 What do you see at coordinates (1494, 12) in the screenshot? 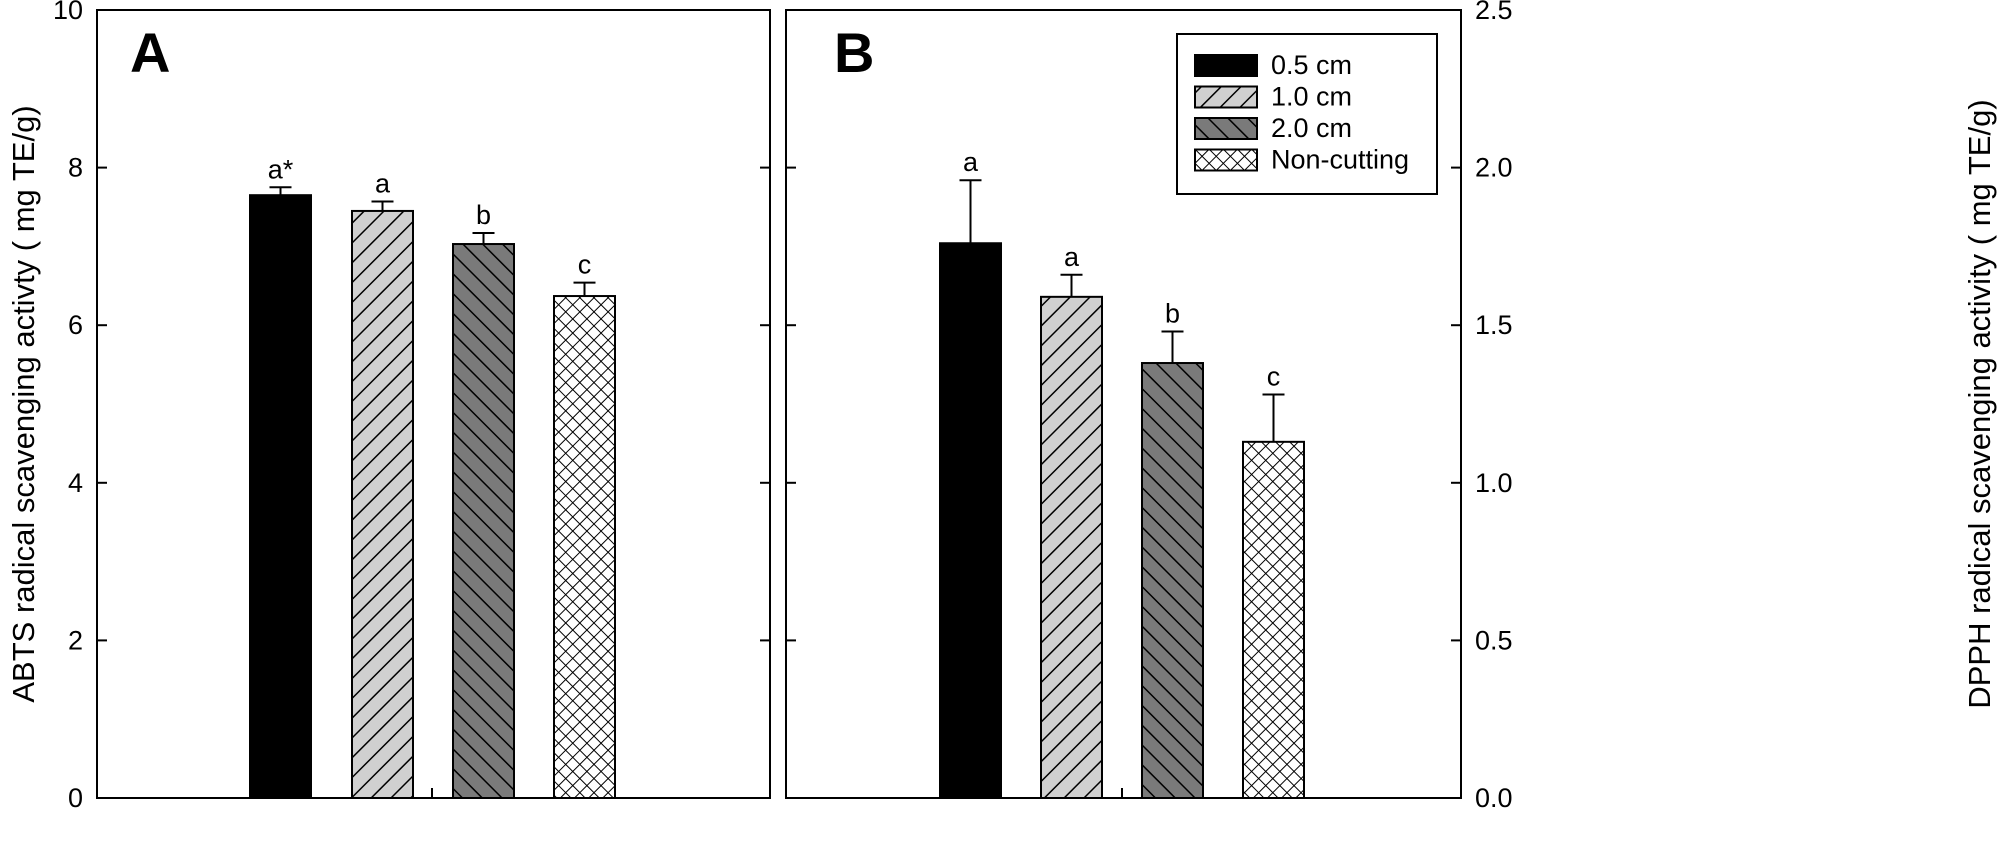
I see `y-tick-label: 2.5` at bounding box center [1494, 12].